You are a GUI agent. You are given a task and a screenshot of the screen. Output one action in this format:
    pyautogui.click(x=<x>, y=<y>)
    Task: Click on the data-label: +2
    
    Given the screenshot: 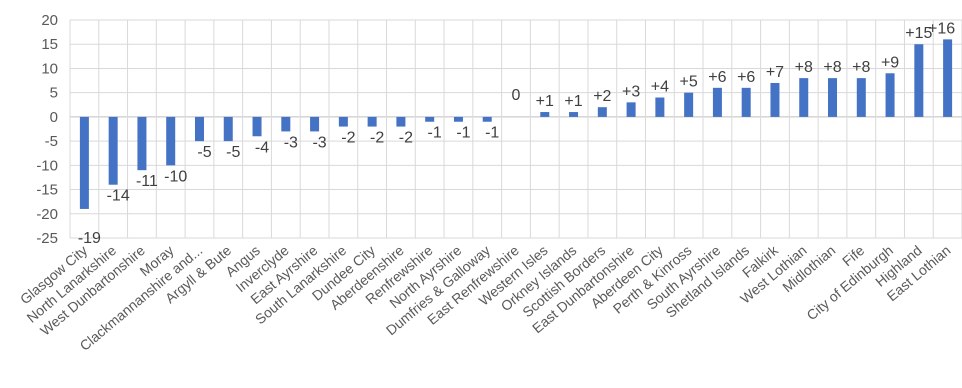 What is the action you would take?
    pyautogui.click(x=602, y=96)
    